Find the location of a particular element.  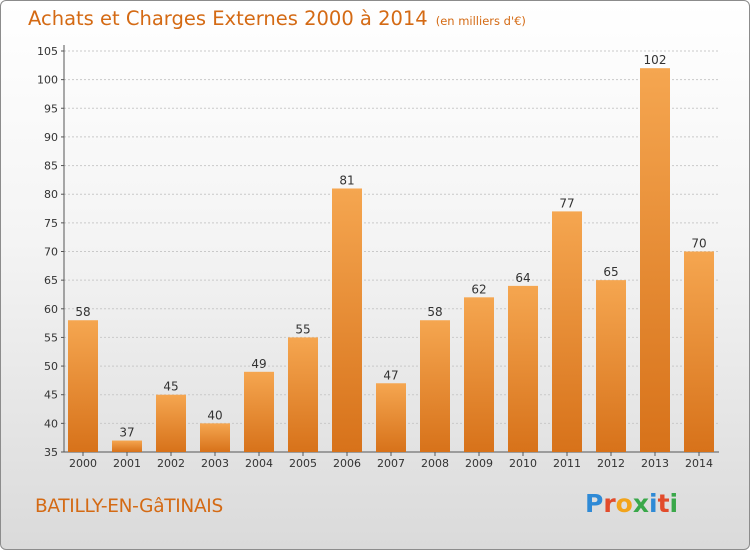

y-tick-label: 100 is located at coordinates (47, 80).